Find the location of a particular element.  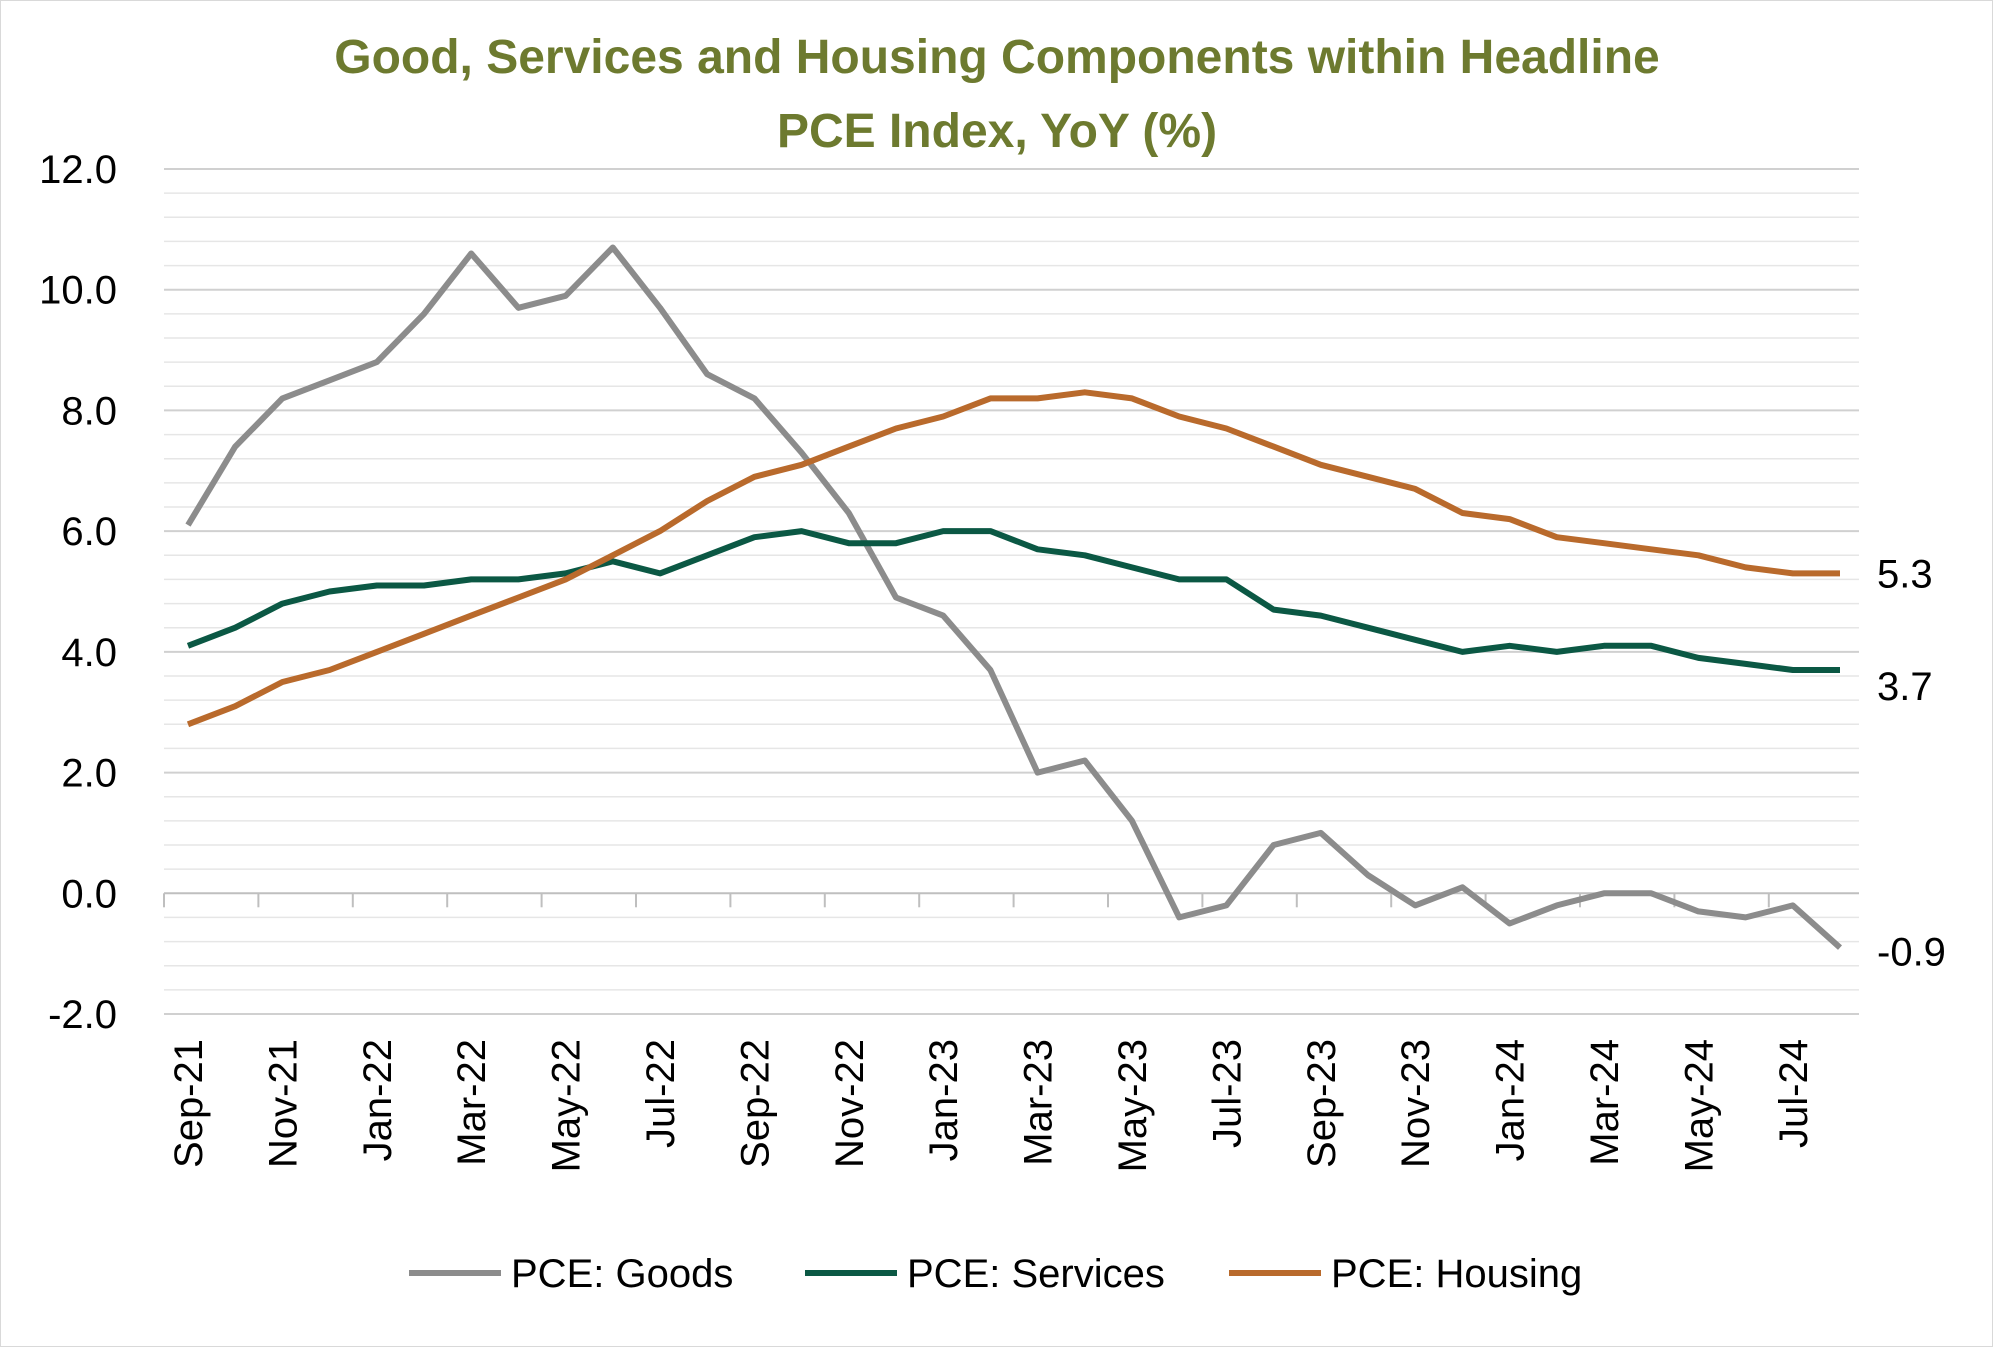

chart-title-line-2: PCE Index, YoY (%) is located at coordinates (997, 131).